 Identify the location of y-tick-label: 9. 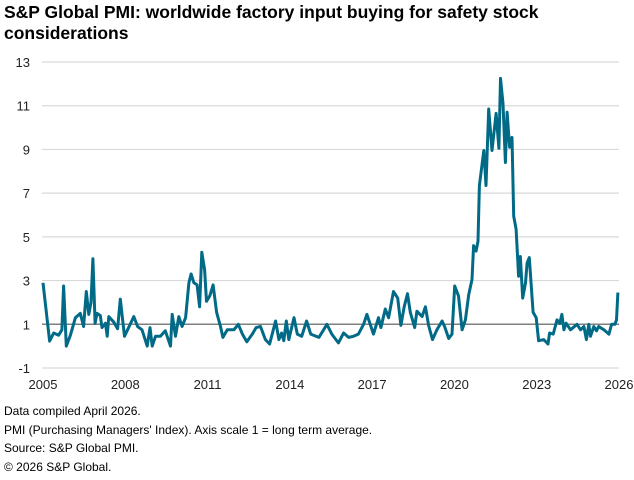
(26, 149).